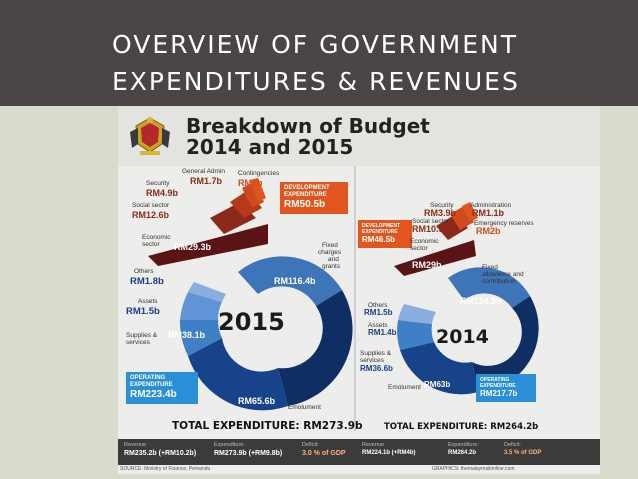  I want to click on year-2015-label: 2015, so click(251, 322).